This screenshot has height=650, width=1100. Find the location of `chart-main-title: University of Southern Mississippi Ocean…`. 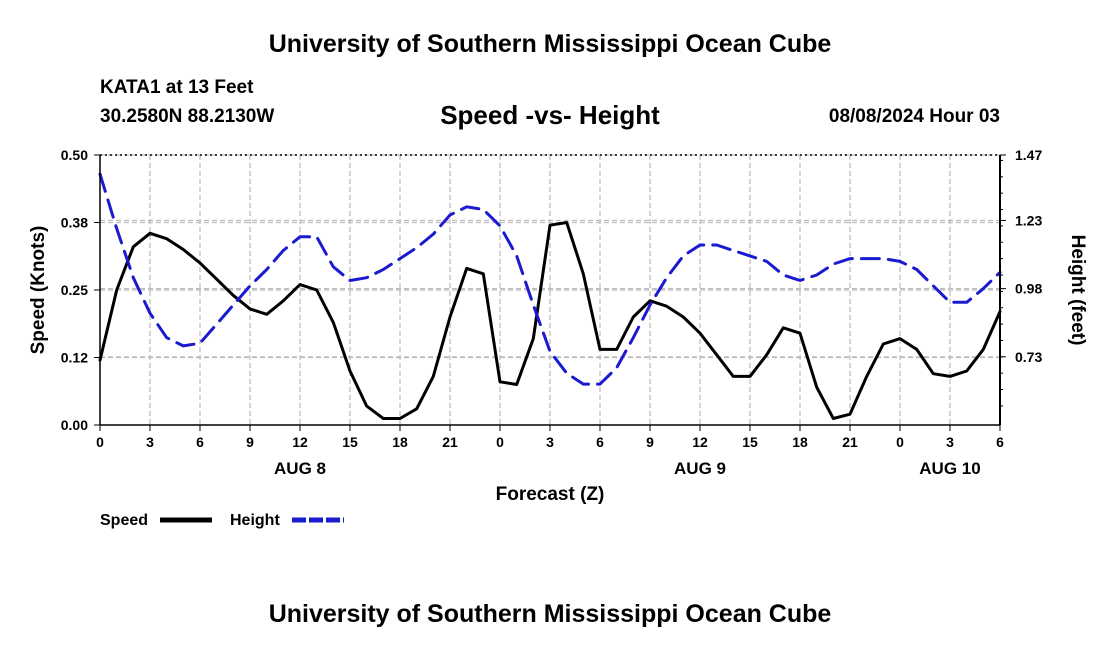

chart-main-title: University of Southern Mississippi Ocean… is located at coordinates (550, 44).